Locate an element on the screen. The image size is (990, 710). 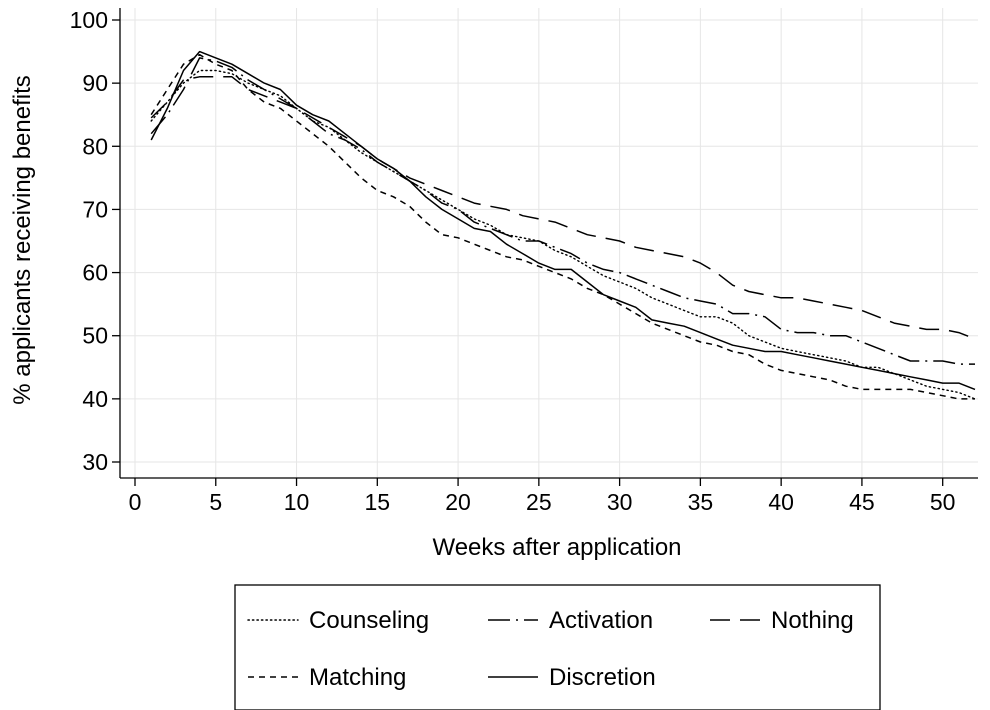
y-tick-label: 30 is located at coordinates (95, 462).